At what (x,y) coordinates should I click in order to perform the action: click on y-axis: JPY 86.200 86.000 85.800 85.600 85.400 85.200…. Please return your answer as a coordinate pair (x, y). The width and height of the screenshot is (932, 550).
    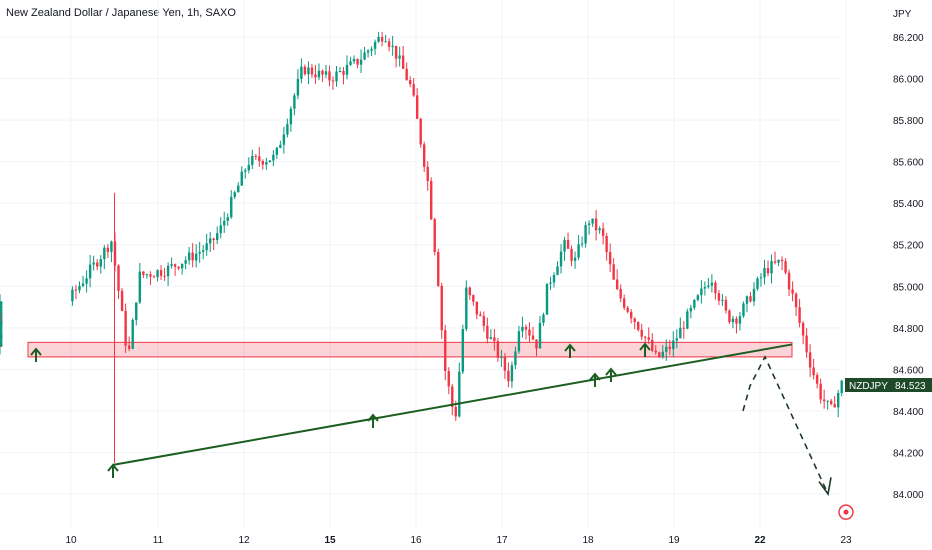
    Looking at the image, I should click on (908, 255).